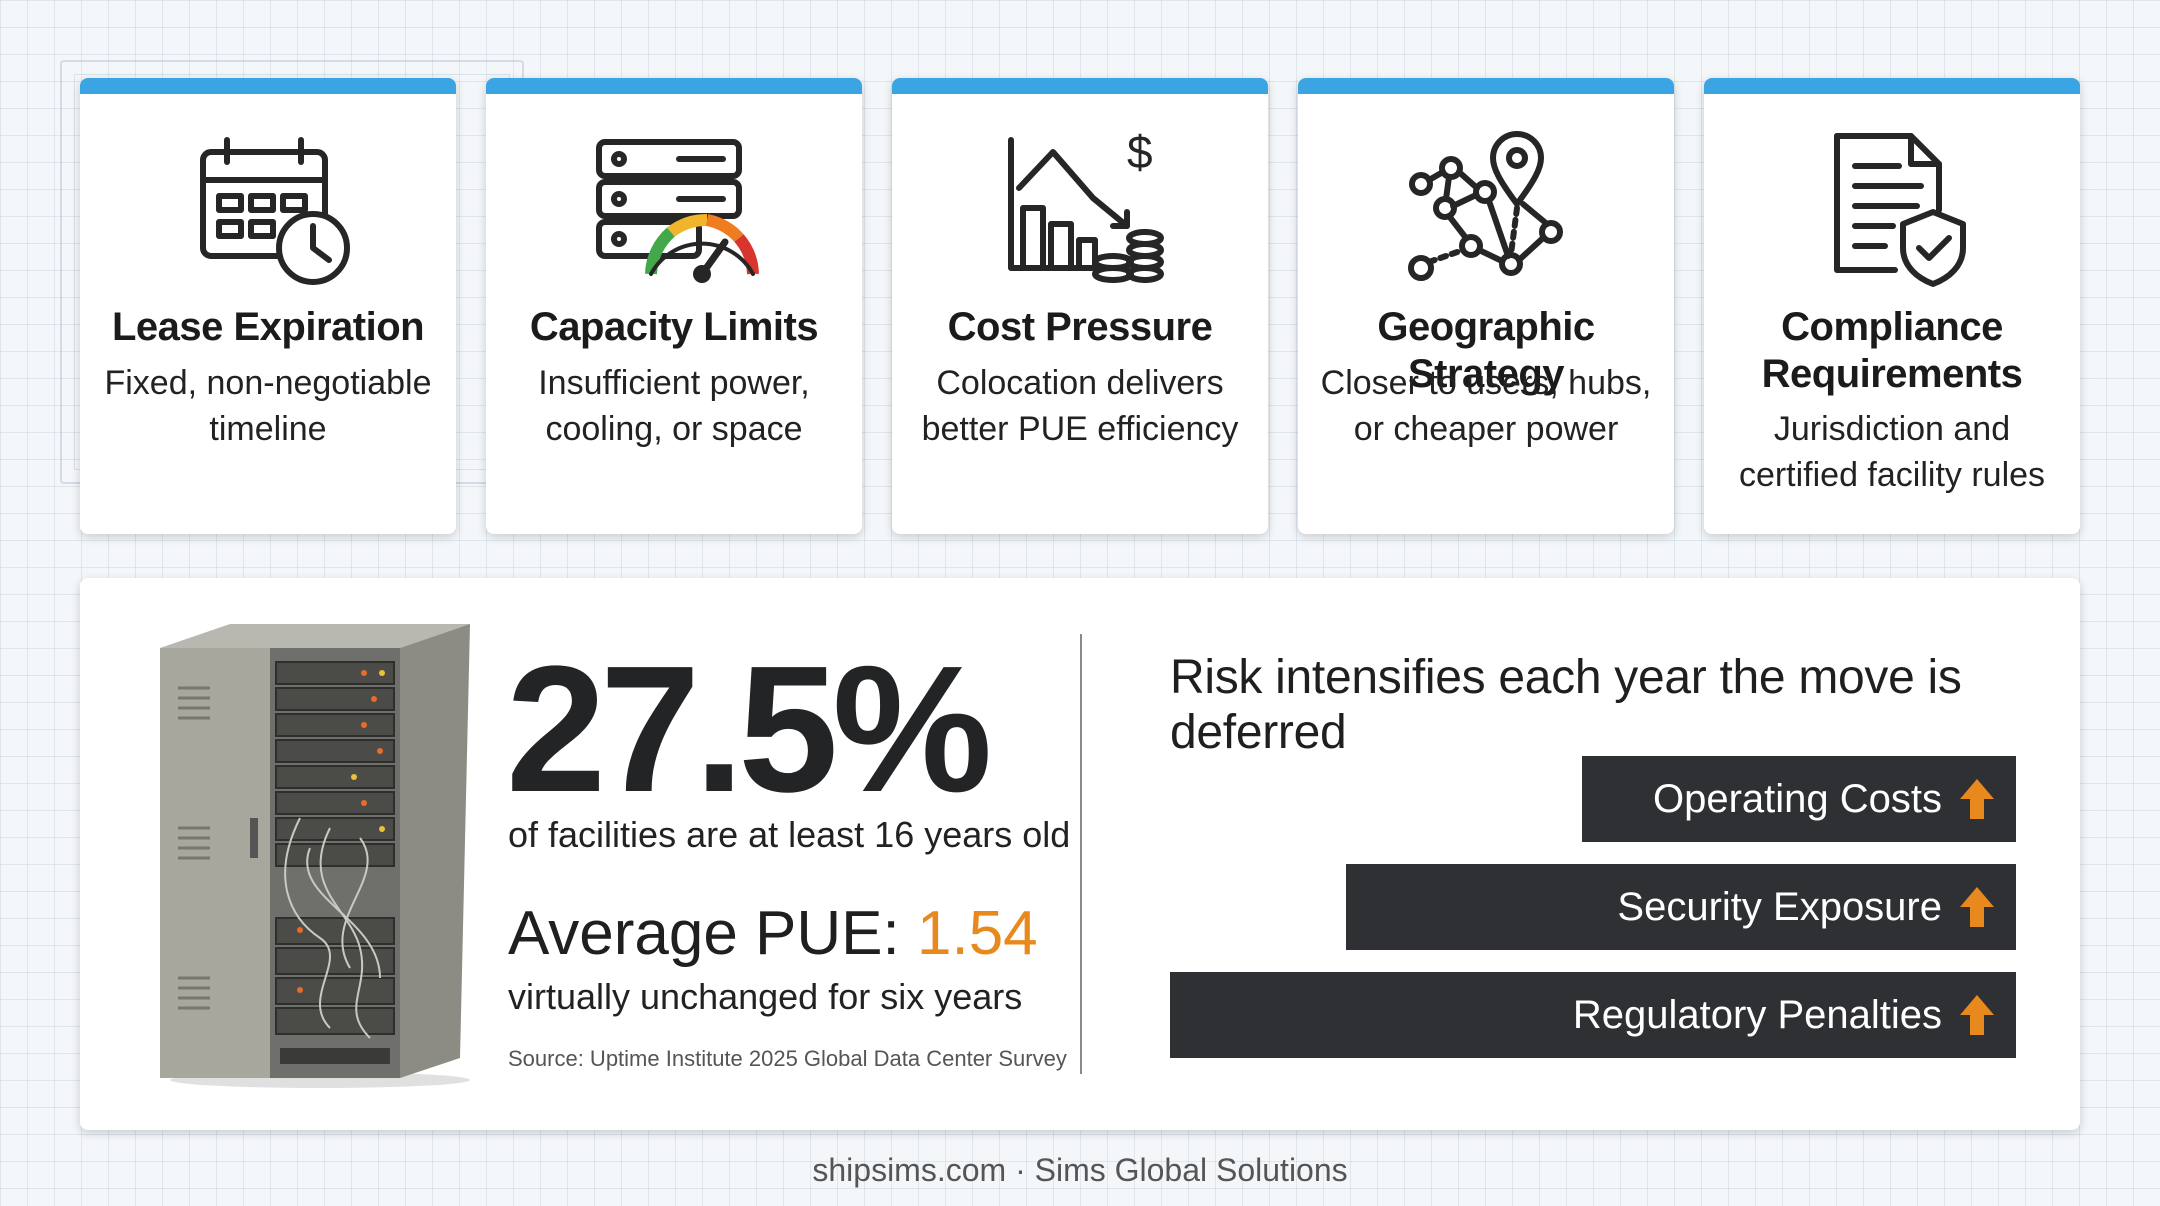 This screenshot has height=1206, width=2160. What do you see at coordinates (1892, 327) in the screenshot?
I see `card-title-line: Compliance` at bounding box center [1892, 327].